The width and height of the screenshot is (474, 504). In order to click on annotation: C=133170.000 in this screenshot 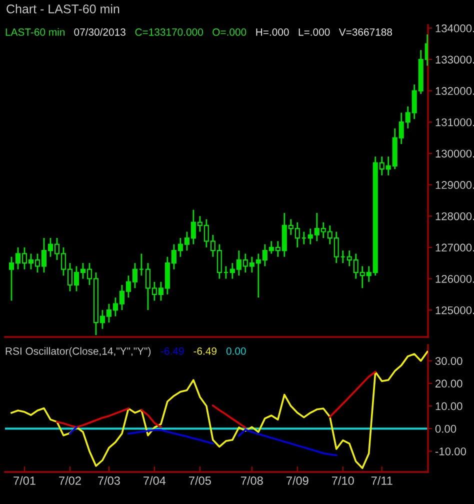, I will do `click(169, 32)`.